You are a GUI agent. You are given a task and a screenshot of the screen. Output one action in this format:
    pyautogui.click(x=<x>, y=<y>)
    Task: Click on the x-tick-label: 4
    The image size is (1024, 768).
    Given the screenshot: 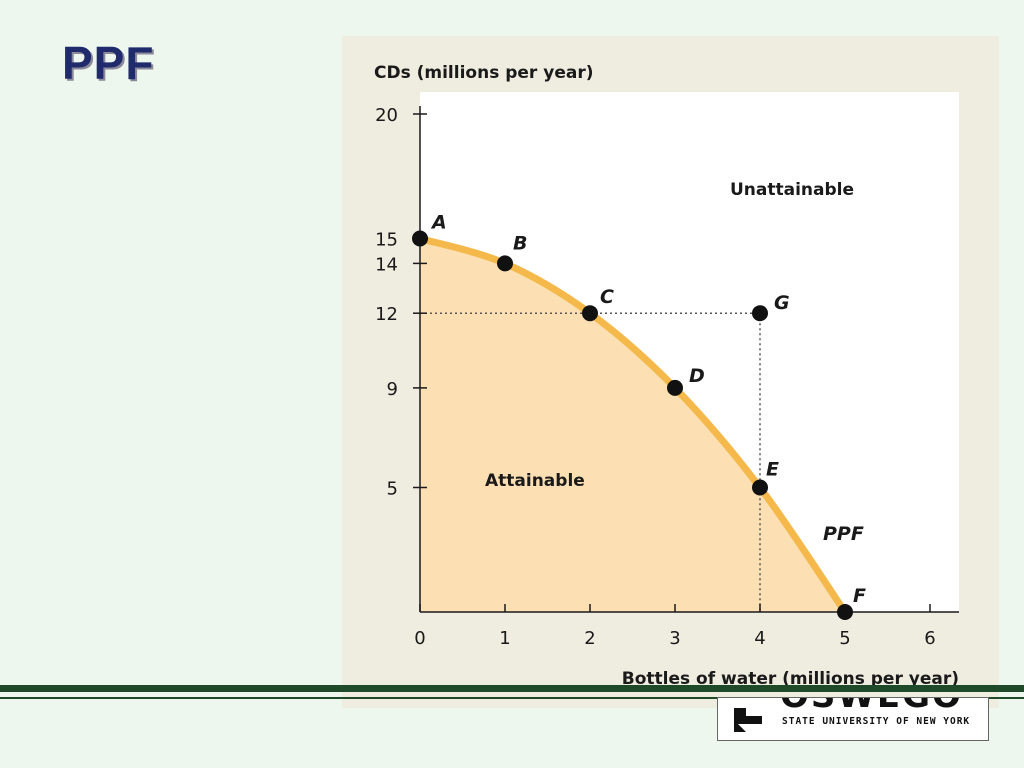 What is the action you would take?
    pyautogui.click(x=759, y=638)
    